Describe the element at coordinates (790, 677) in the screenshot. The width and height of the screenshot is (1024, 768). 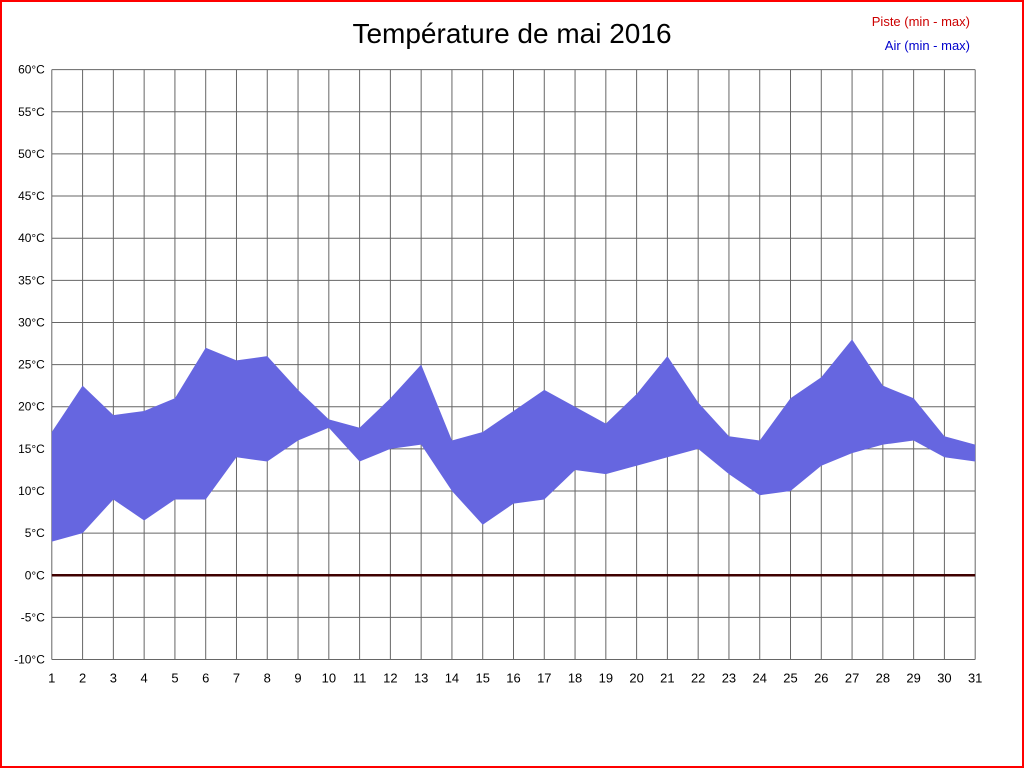
I see `x-tick-label: 25` at that location.